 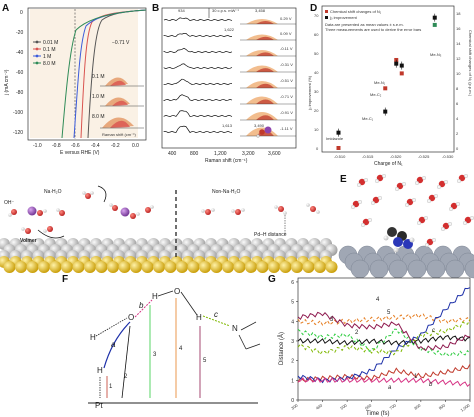 I want to click on panel-e-molecule, so click(x=399, y=240).